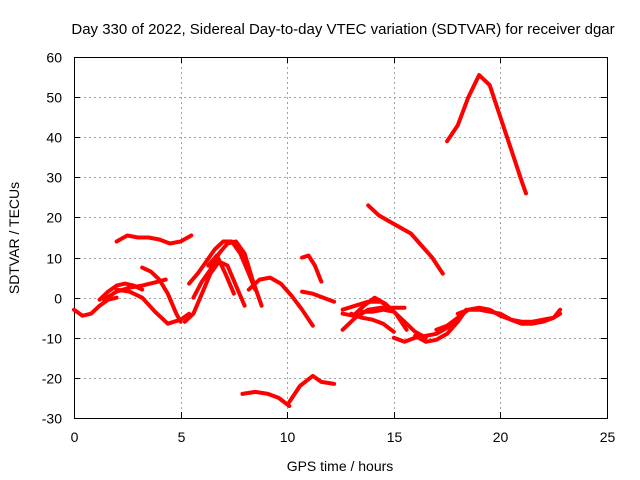  What do you see at coordinates (52, 339) in the screenshot?
I see `y-tick-label: -10` at bounding box center [52, 339].